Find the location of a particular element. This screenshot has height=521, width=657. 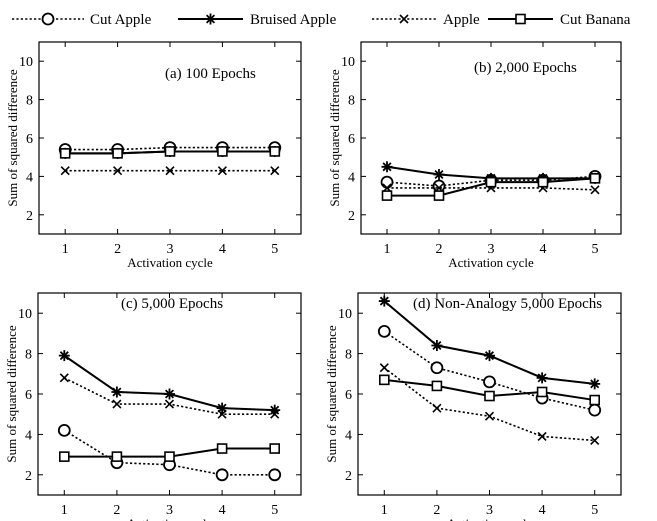

y-tick-label: 6 is located at coordinates (28, 395).